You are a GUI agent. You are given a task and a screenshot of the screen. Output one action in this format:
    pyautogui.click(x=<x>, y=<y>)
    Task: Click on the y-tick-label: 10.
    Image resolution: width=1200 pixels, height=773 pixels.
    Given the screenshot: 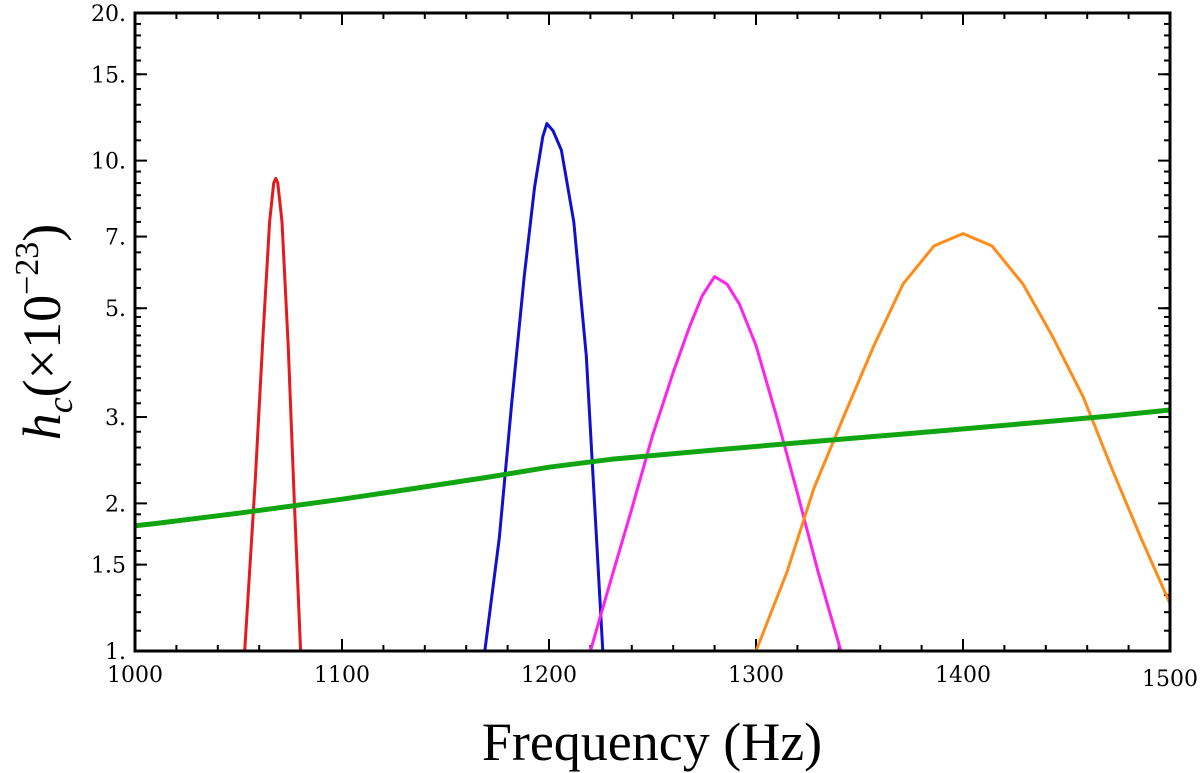 What is the action you would take?
    pyautogui.click(x=108, y=162)
    